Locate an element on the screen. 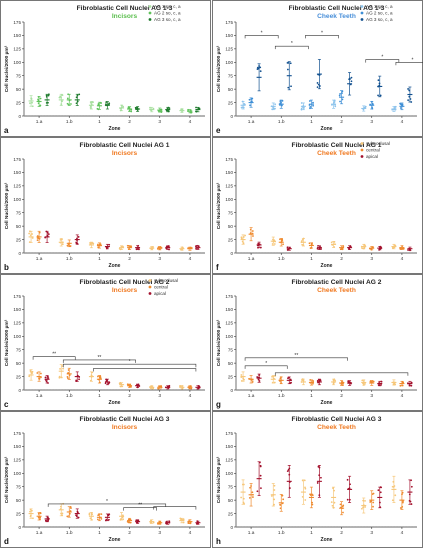  x-tick-label: 1.b is located at coordinates (281, 533).